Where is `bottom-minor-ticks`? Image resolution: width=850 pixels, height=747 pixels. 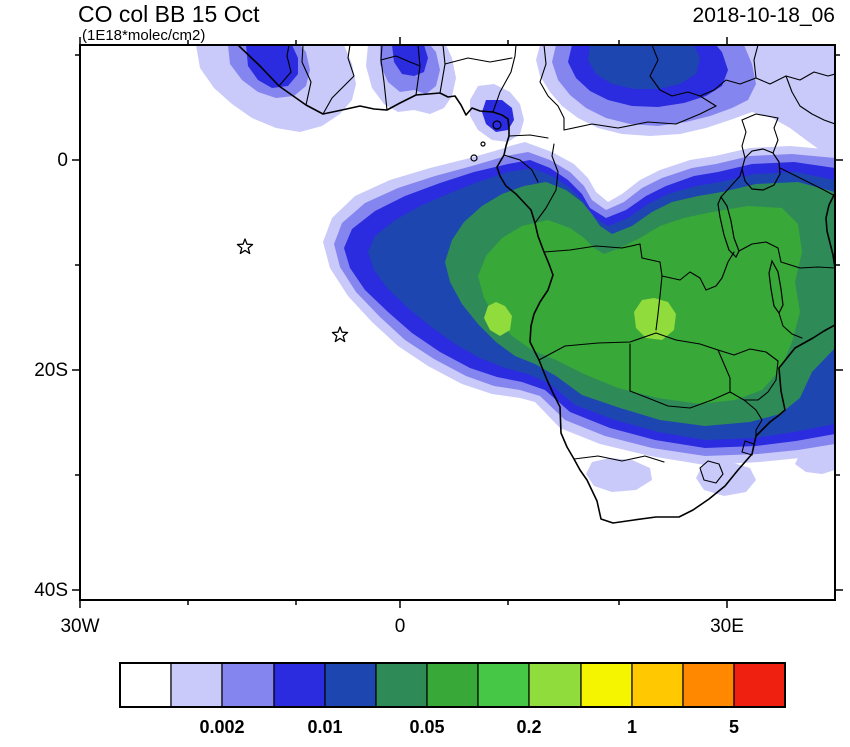 bottom-minor-ticks is located at coordinates (403, 602).